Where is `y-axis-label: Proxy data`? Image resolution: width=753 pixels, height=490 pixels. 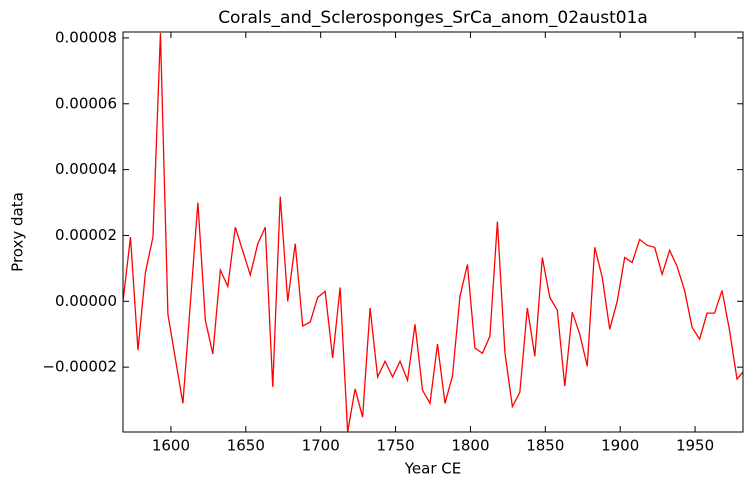 y-axis-label: Proxy data is located at coordinates (18, 232).